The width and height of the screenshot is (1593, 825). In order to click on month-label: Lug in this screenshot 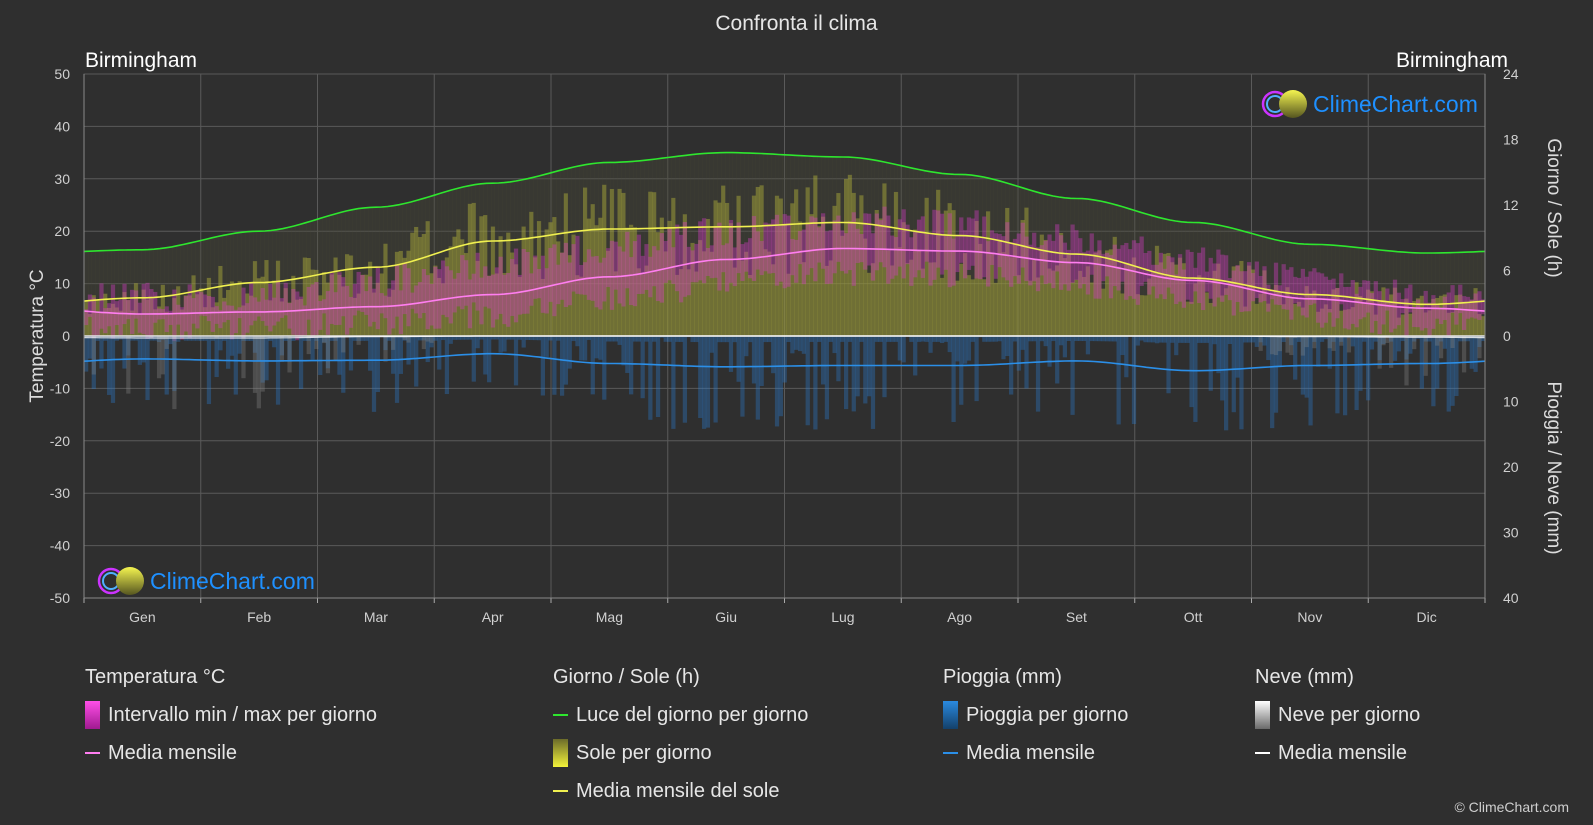, I will do `click(842, 617)`.